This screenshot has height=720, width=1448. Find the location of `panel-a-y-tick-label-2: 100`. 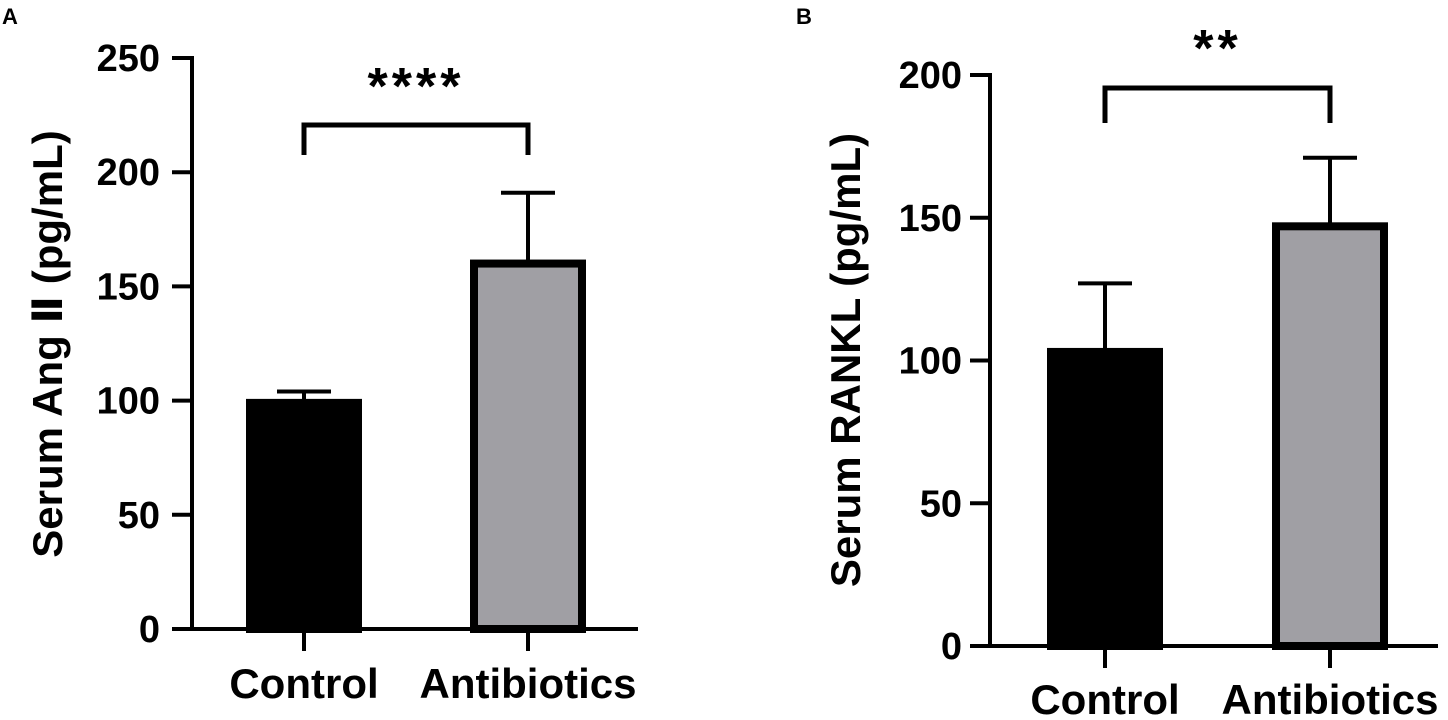

panel-a-y-tick-label-2: 100 is located at coordinates (128, 402).